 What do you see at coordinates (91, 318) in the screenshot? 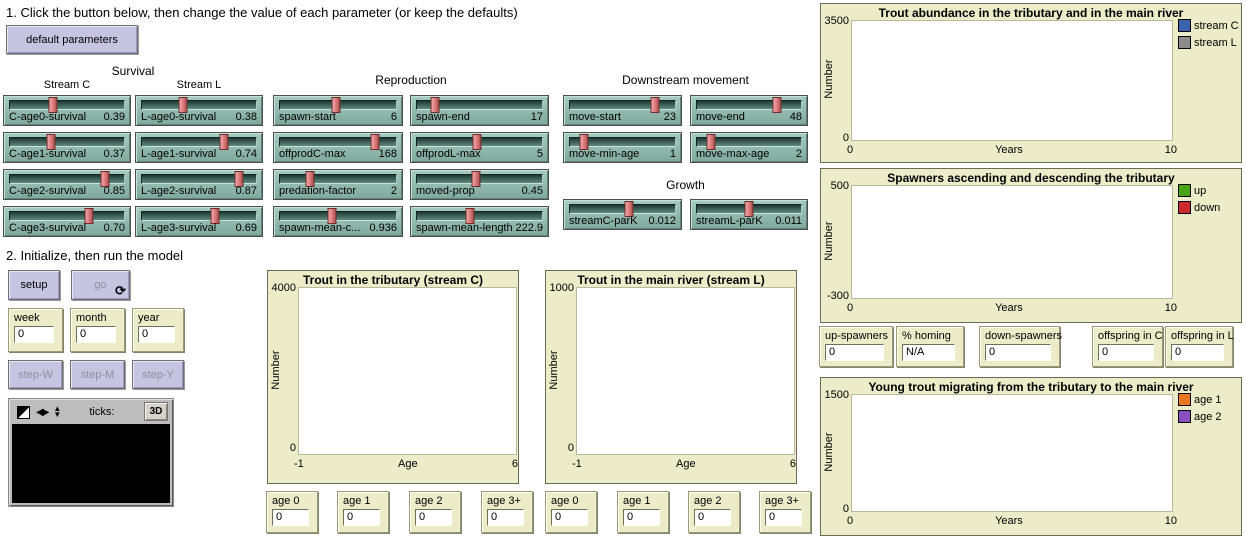
I see `monitor-label: month` at bounding box center [91, 318].